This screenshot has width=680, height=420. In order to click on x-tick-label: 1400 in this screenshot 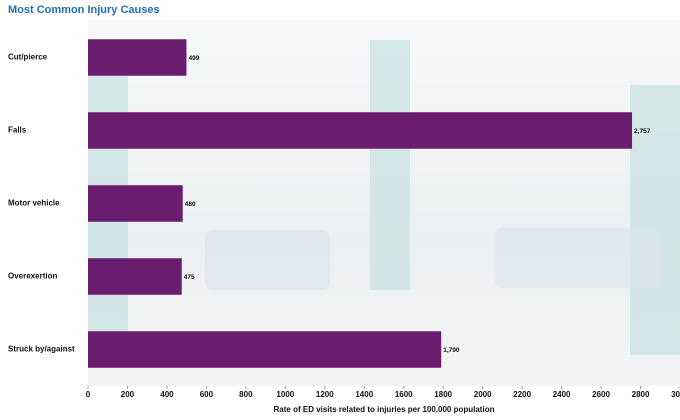, I will do `click(364, 394)`.